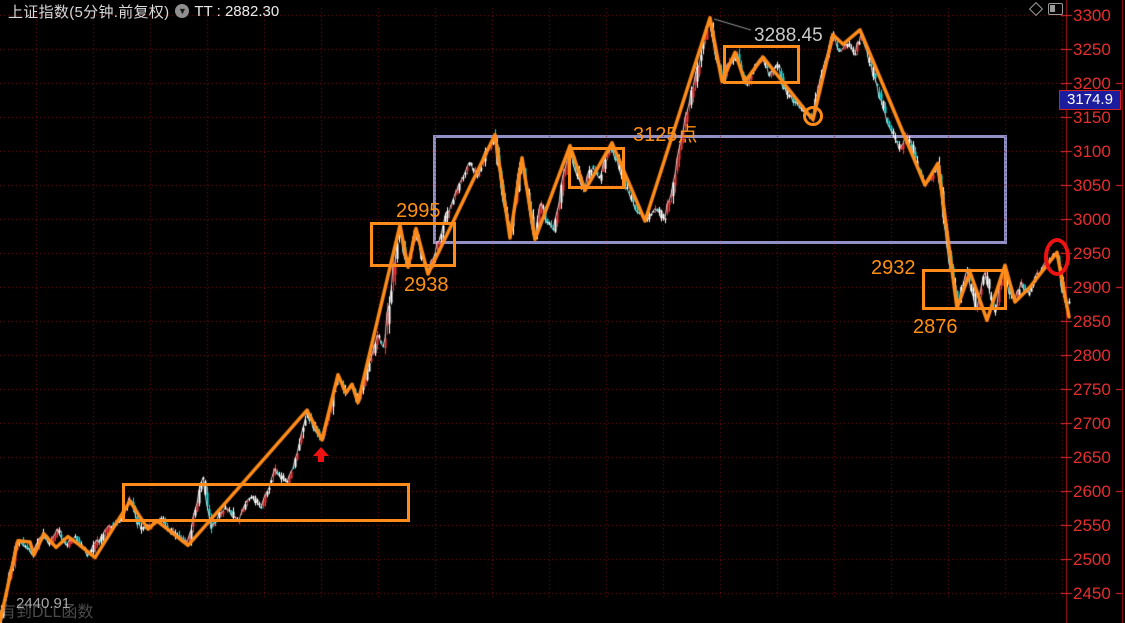 This screenshot has width=1125, height=623. Describe the element at coordinates (1092, 83) in the screenshot. I see `y-axis-label: 3200` at that location.